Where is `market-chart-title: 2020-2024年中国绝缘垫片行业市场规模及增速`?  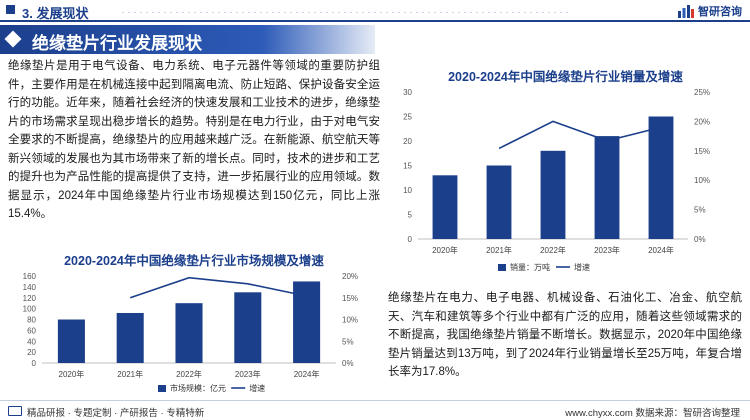 market-chart-title: 2020-2024年中国绝缘垫片行业市场规模及增速 is located at coordinates (194, 261).